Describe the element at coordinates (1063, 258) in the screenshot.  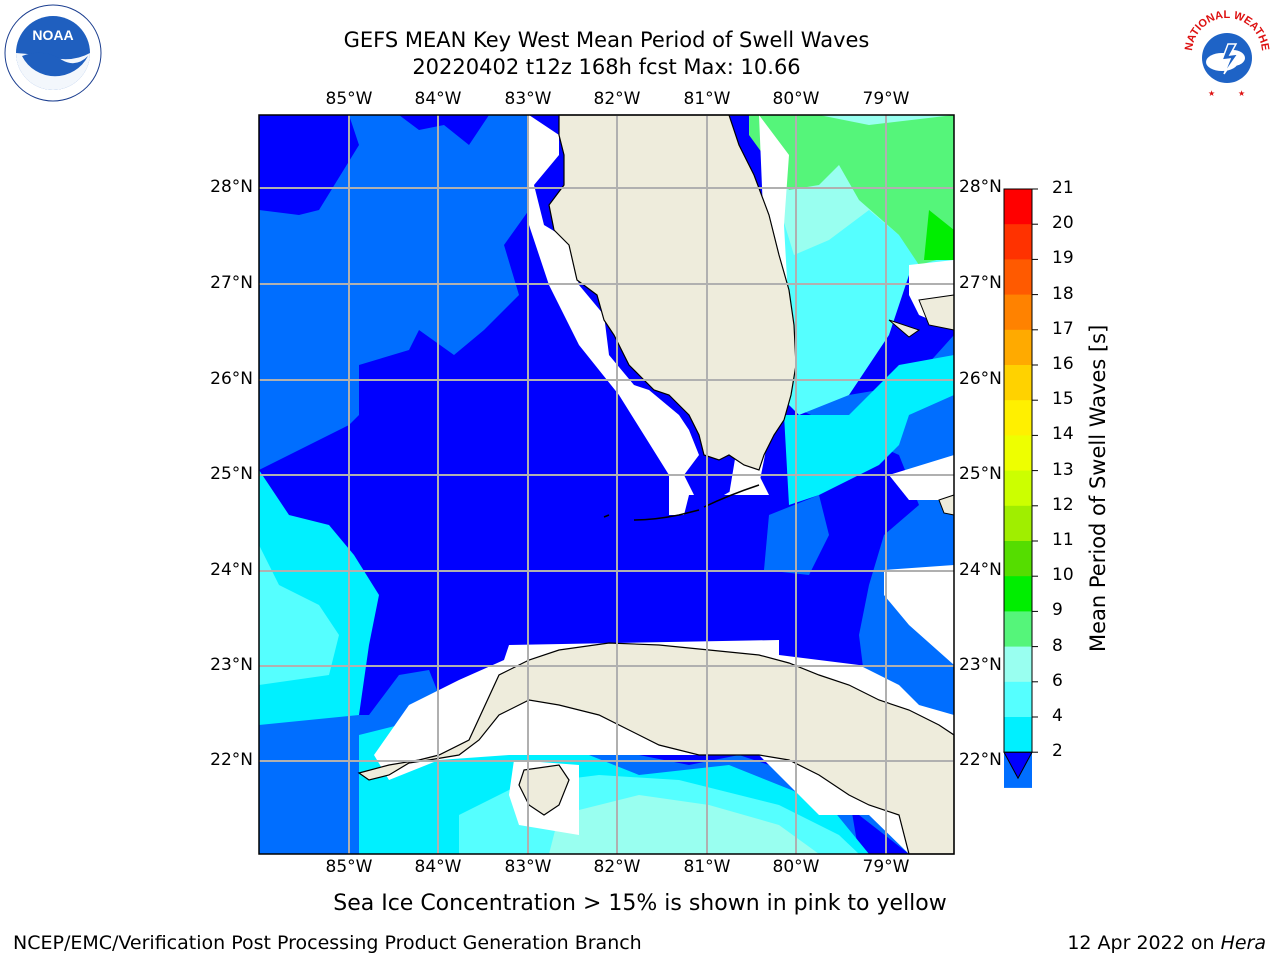
I see `colorbar-level-label: 19` at that location.